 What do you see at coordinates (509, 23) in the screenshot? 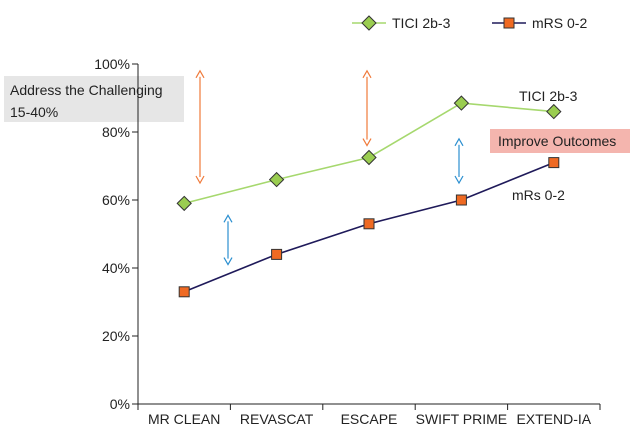
I see `legend-marker-square` at bounding box center [509, 23].